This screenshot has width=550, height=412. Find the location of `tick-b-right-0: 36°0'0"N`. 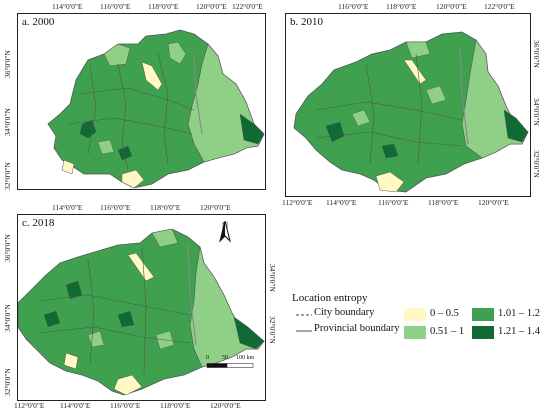

tick-b-right-0: 36°0'0"N is located at coordinates (536, 54).